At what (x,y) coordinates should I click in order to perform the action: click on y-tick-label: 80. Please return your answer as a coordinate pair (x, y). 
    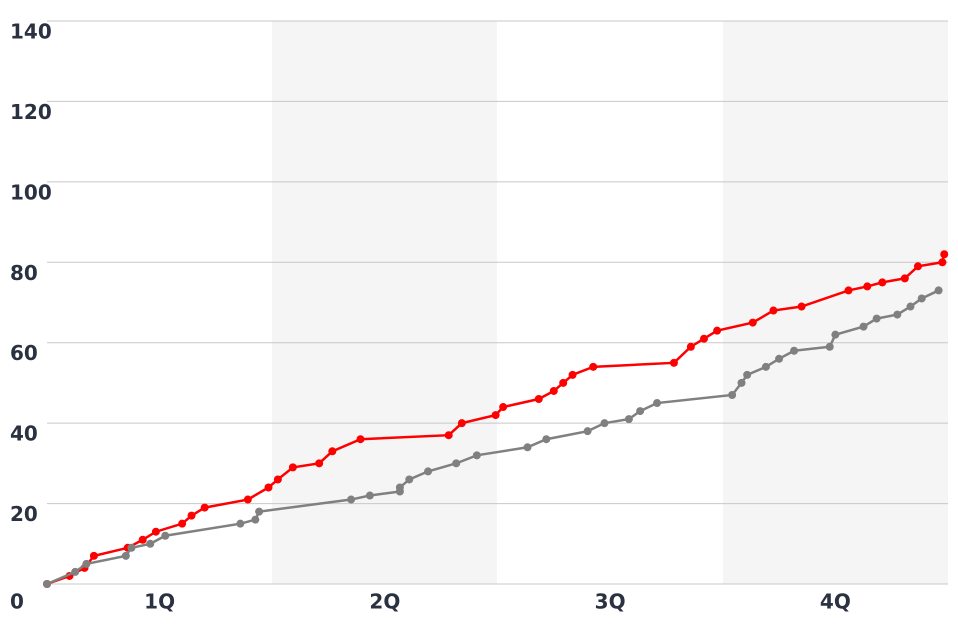
    Looking at the image, I should click on (24, 273).